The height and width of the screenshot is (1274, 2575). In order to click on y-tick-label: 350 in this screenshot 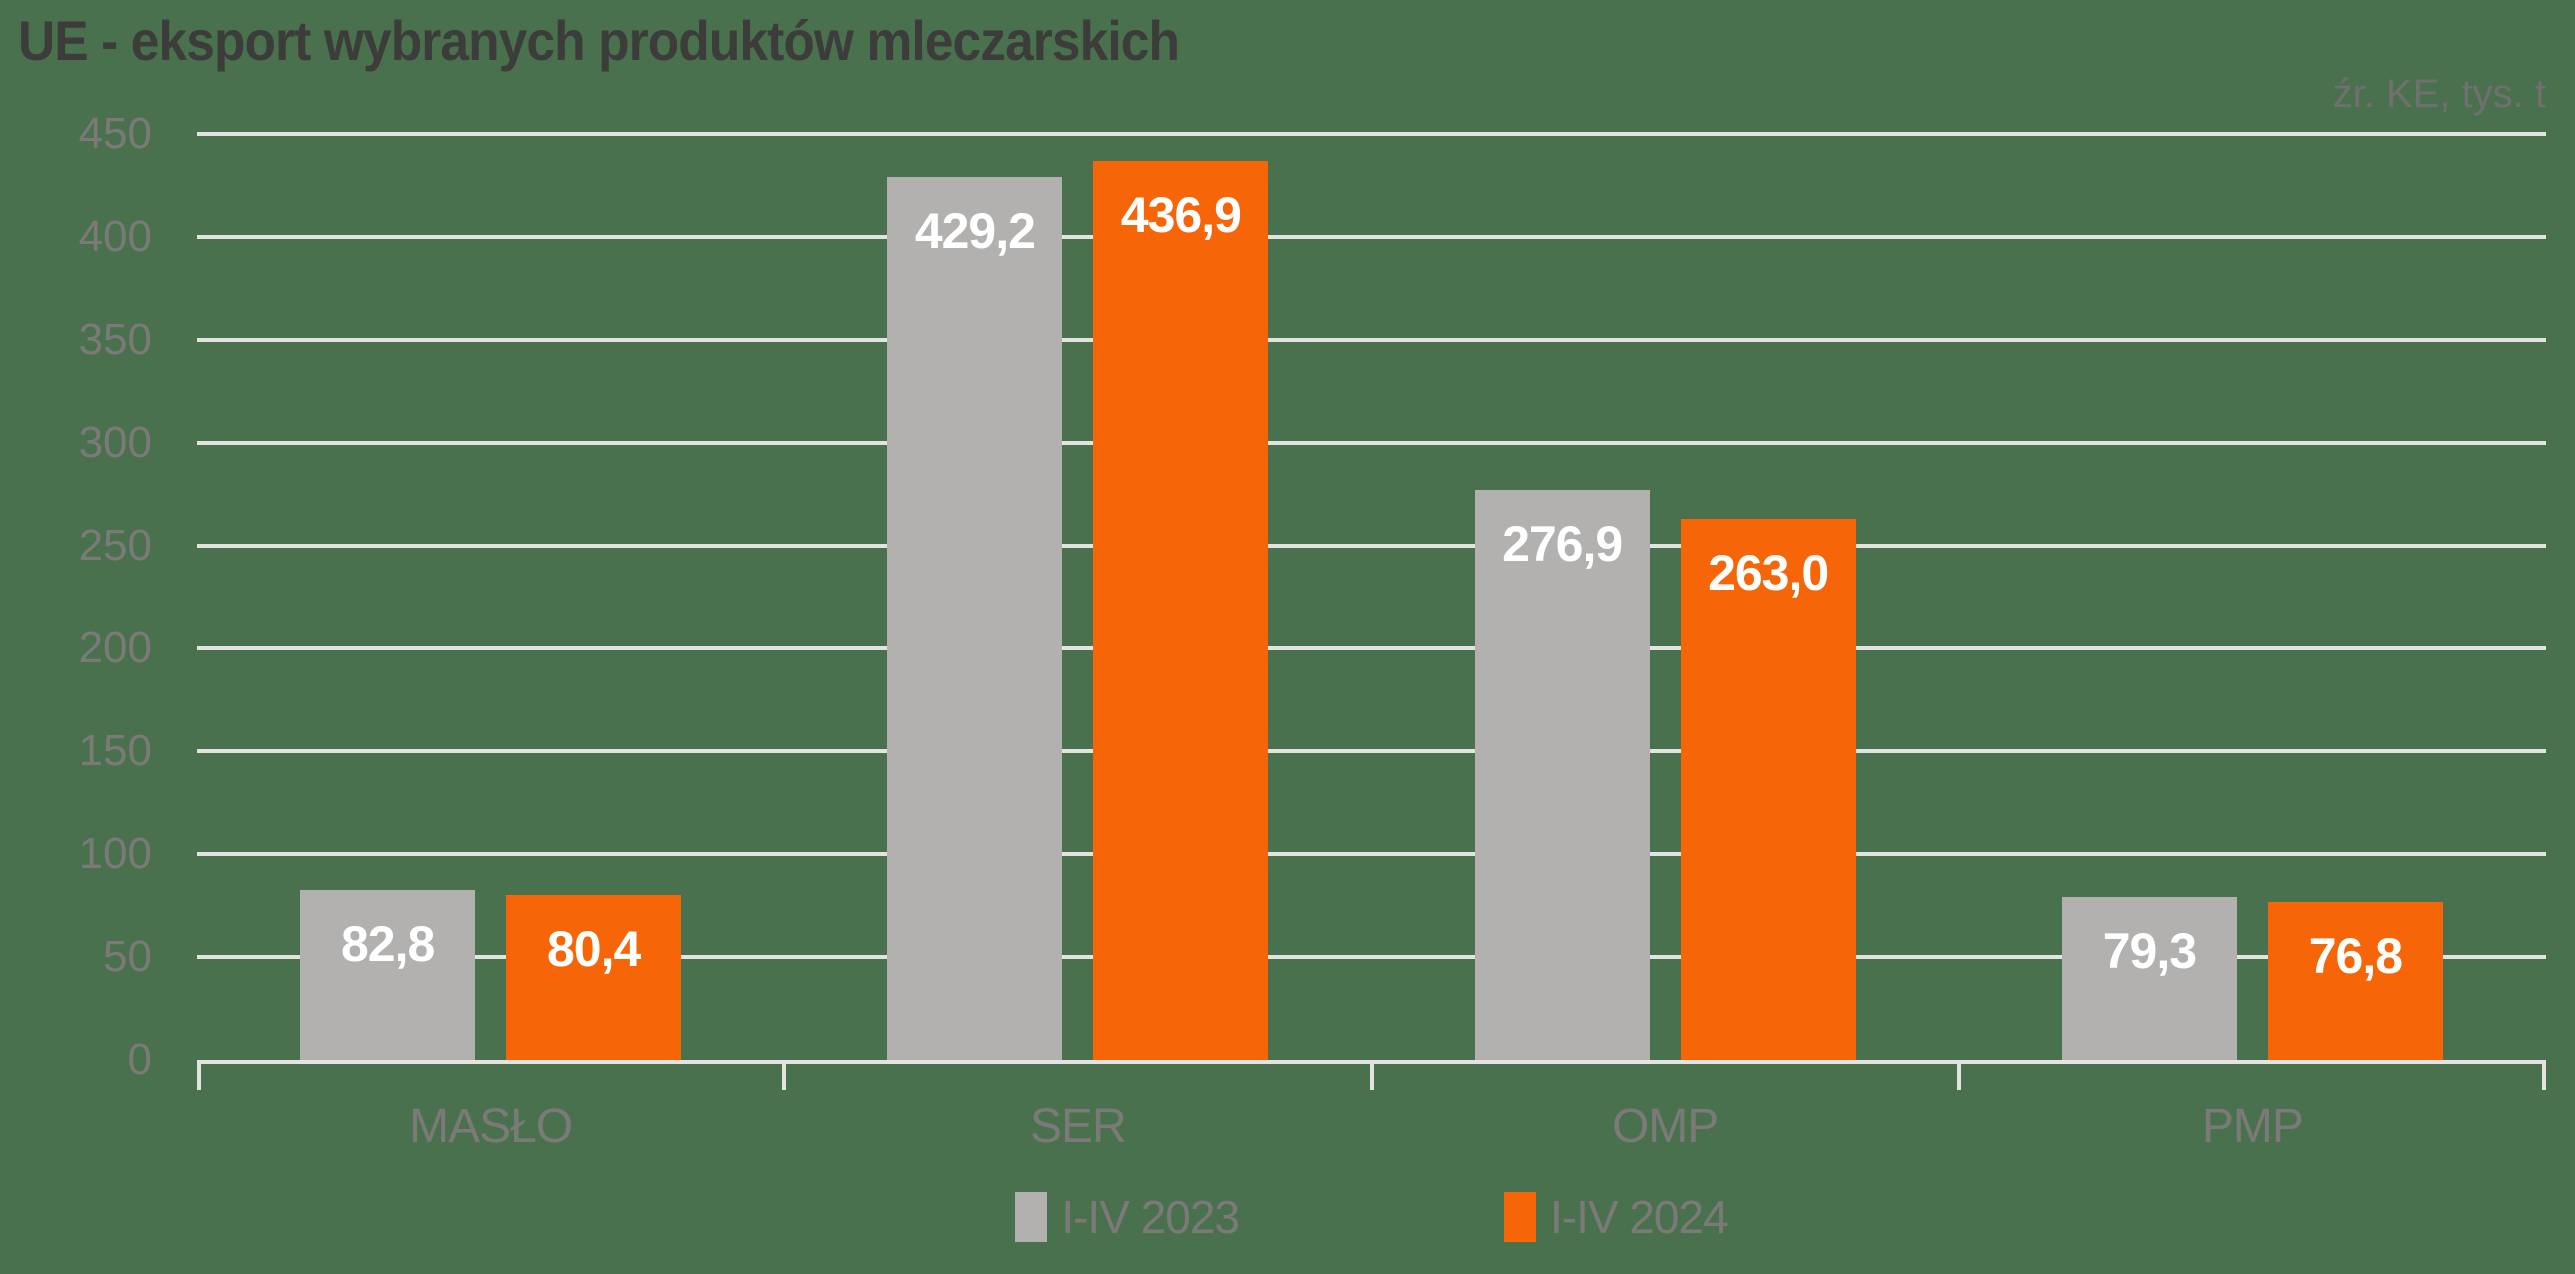, I will do `click(115, 339)`.